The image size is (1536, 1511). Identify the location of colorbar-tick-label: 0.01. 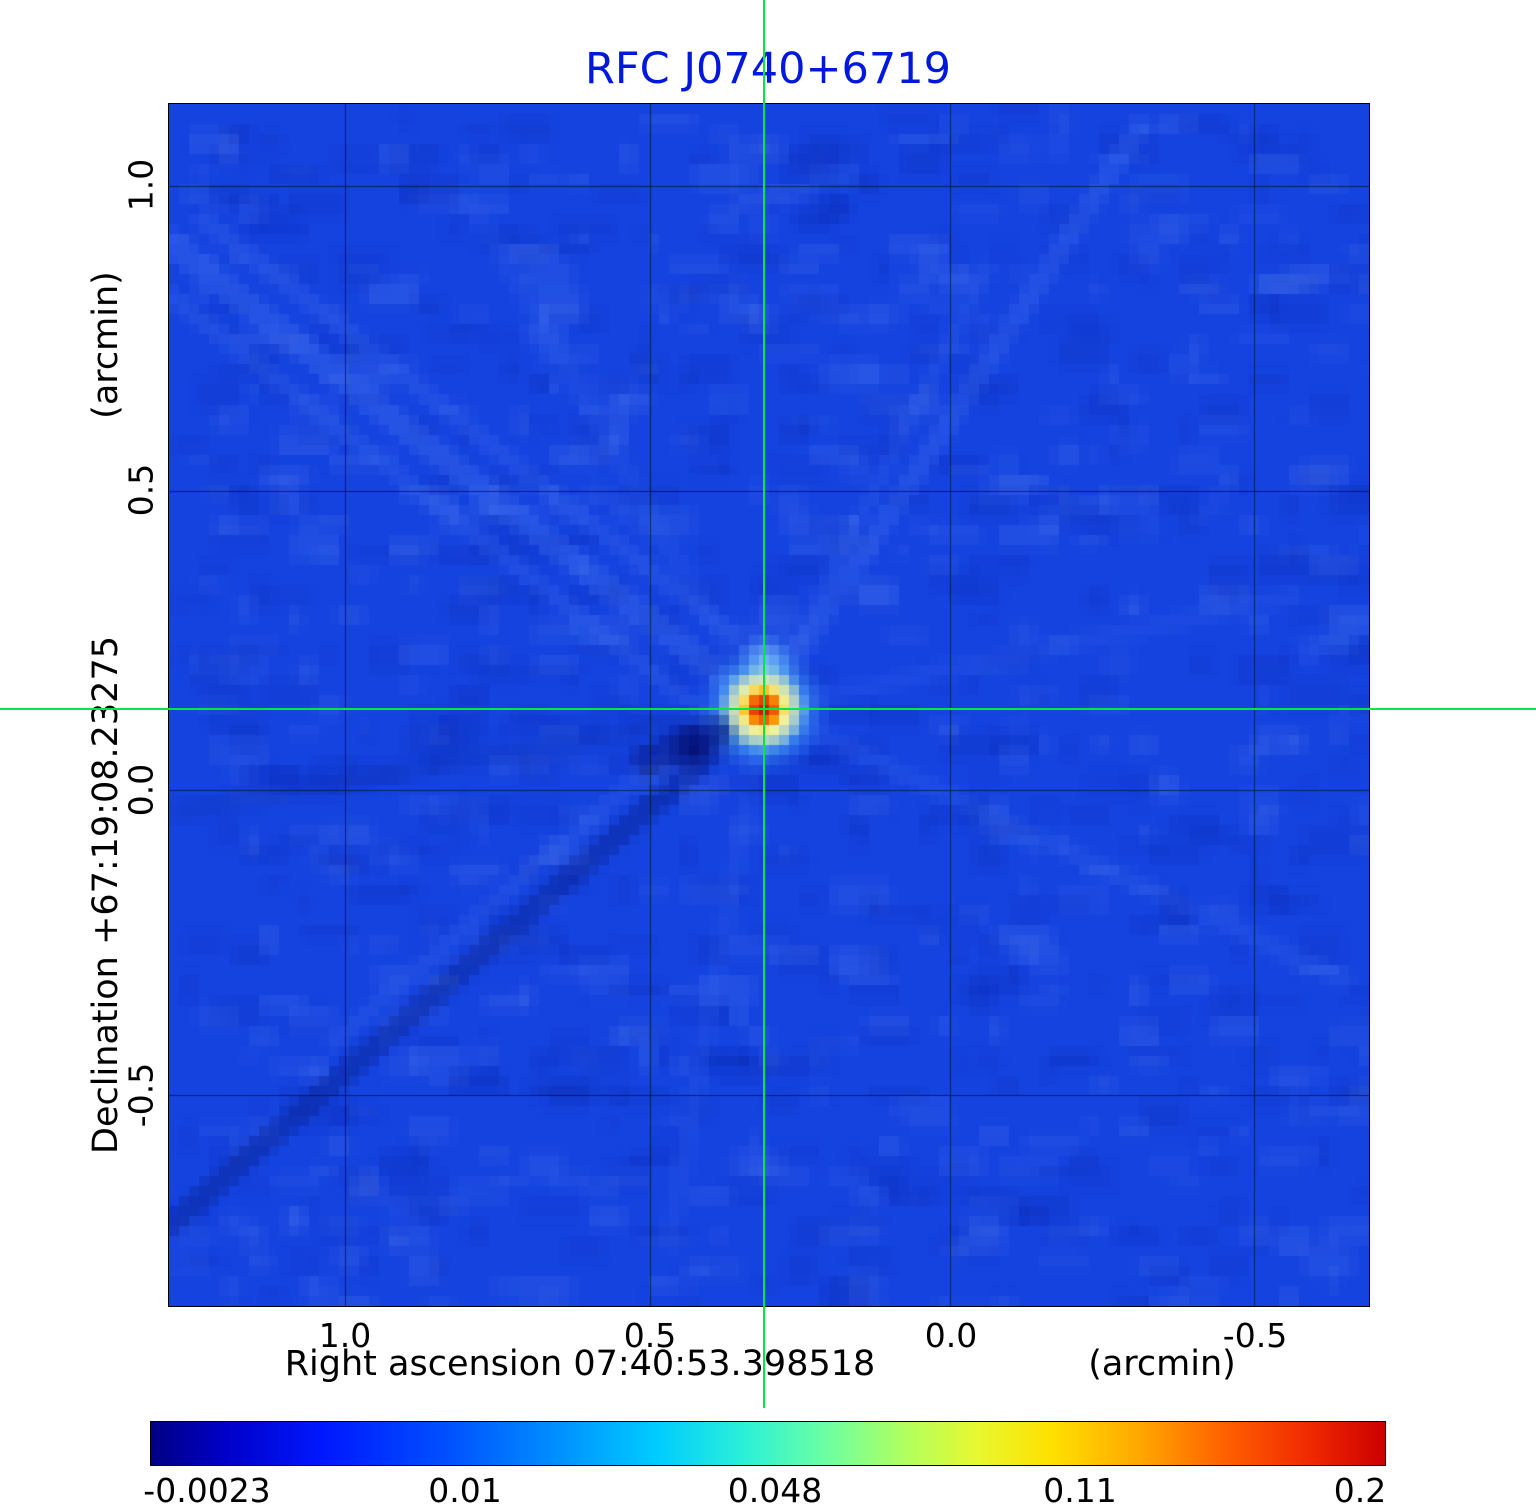
(465, 1490).